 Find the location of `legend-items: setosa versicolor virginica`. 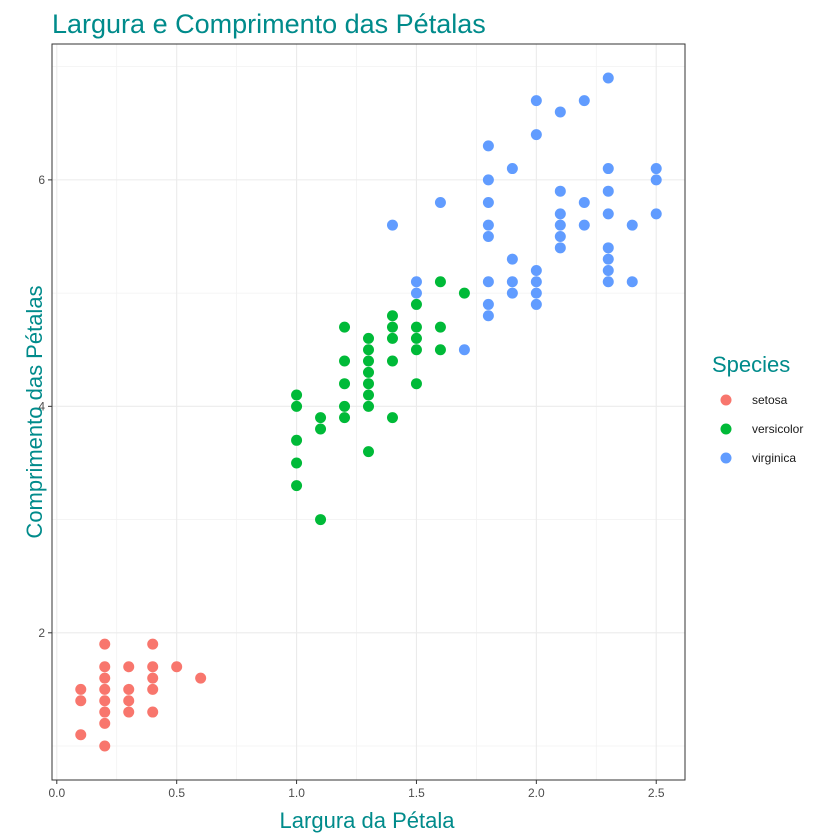

legend-items: setosa versicolor virginica is located at coordinates (761, 429).